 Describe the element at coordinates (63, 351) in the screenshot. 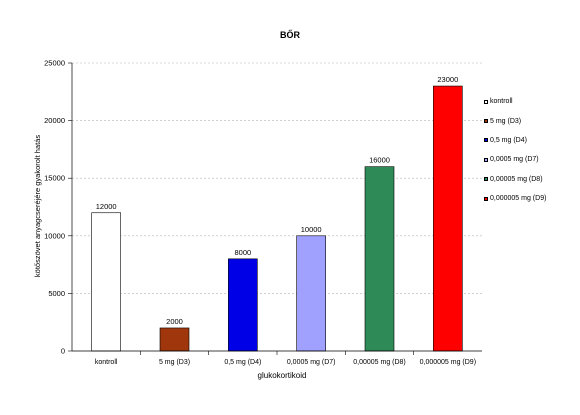

I see `y-tick-label: 0` at that location.